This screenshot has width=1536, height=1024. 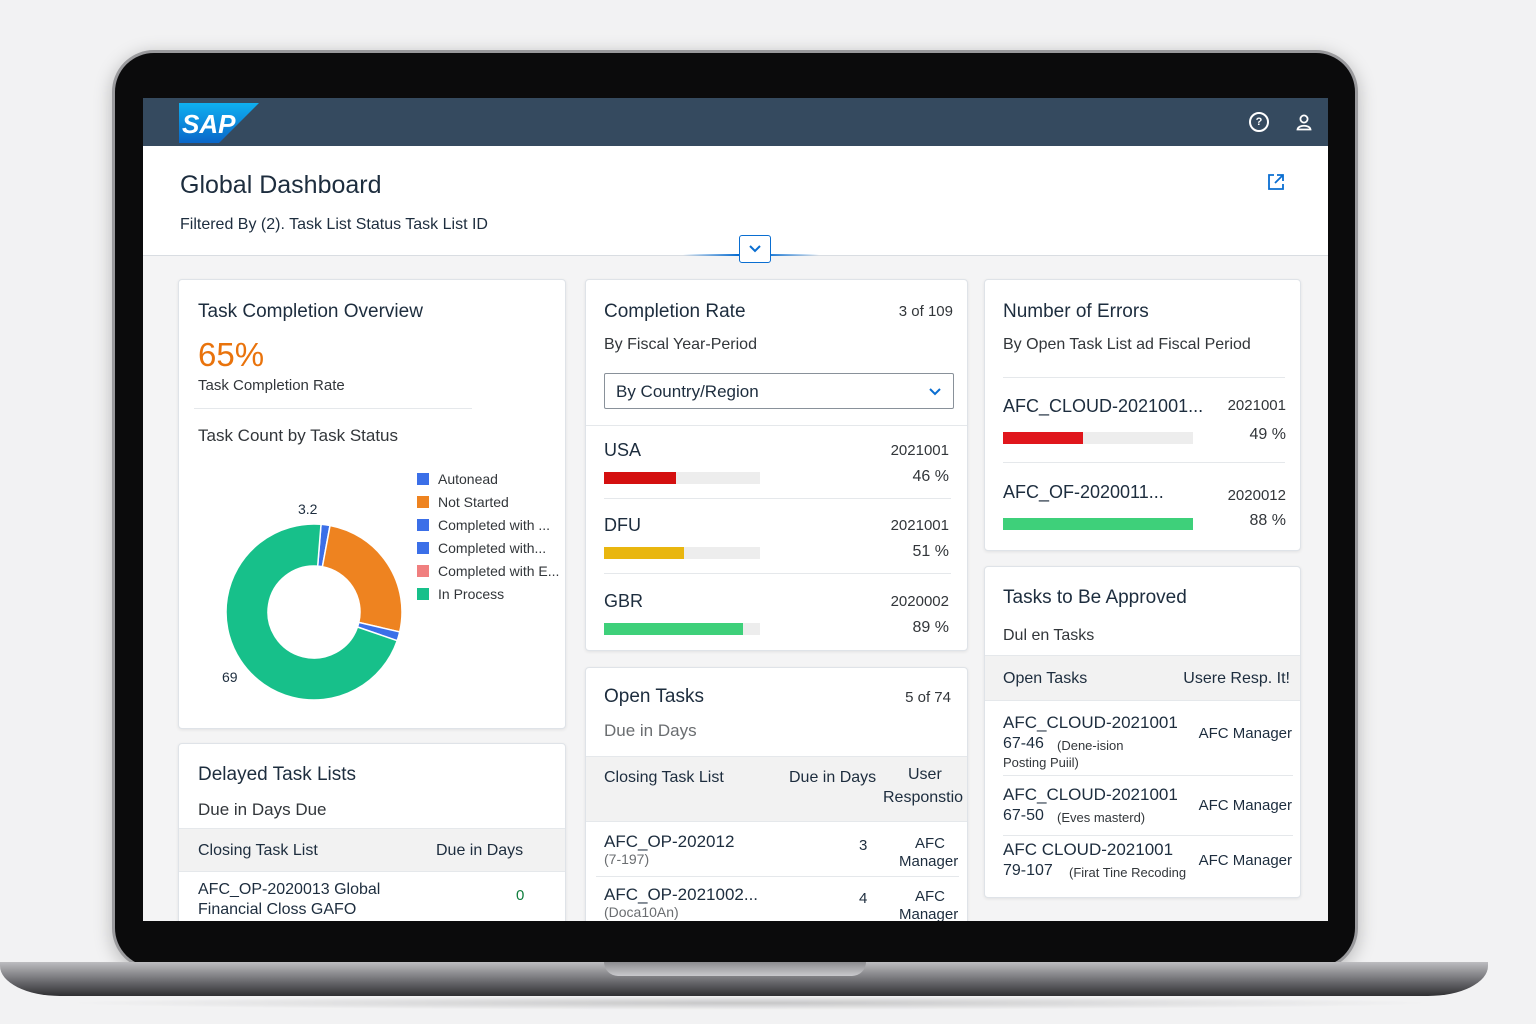 What do you see at coordinates (1090, 794) in the screenshot?
I see `task-name: AFC_CLOUD-2021001` at bounding box center [1090, 794].